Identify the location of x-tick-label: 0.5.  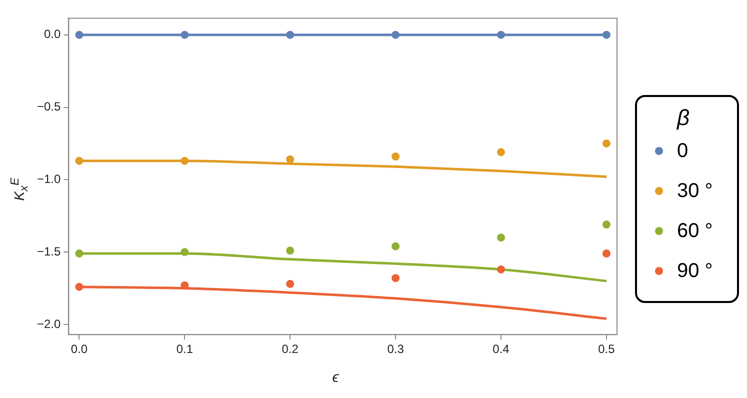
(607, 349).